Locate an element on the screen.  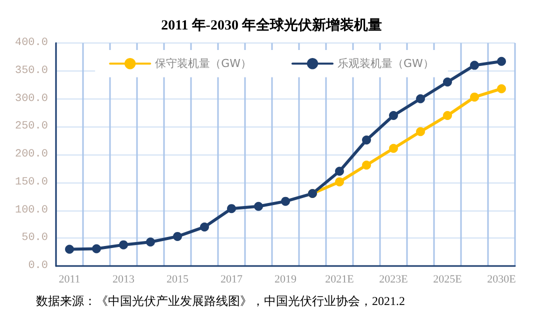
y-tick-label: 350.0 is located at coordinates (31, 70).